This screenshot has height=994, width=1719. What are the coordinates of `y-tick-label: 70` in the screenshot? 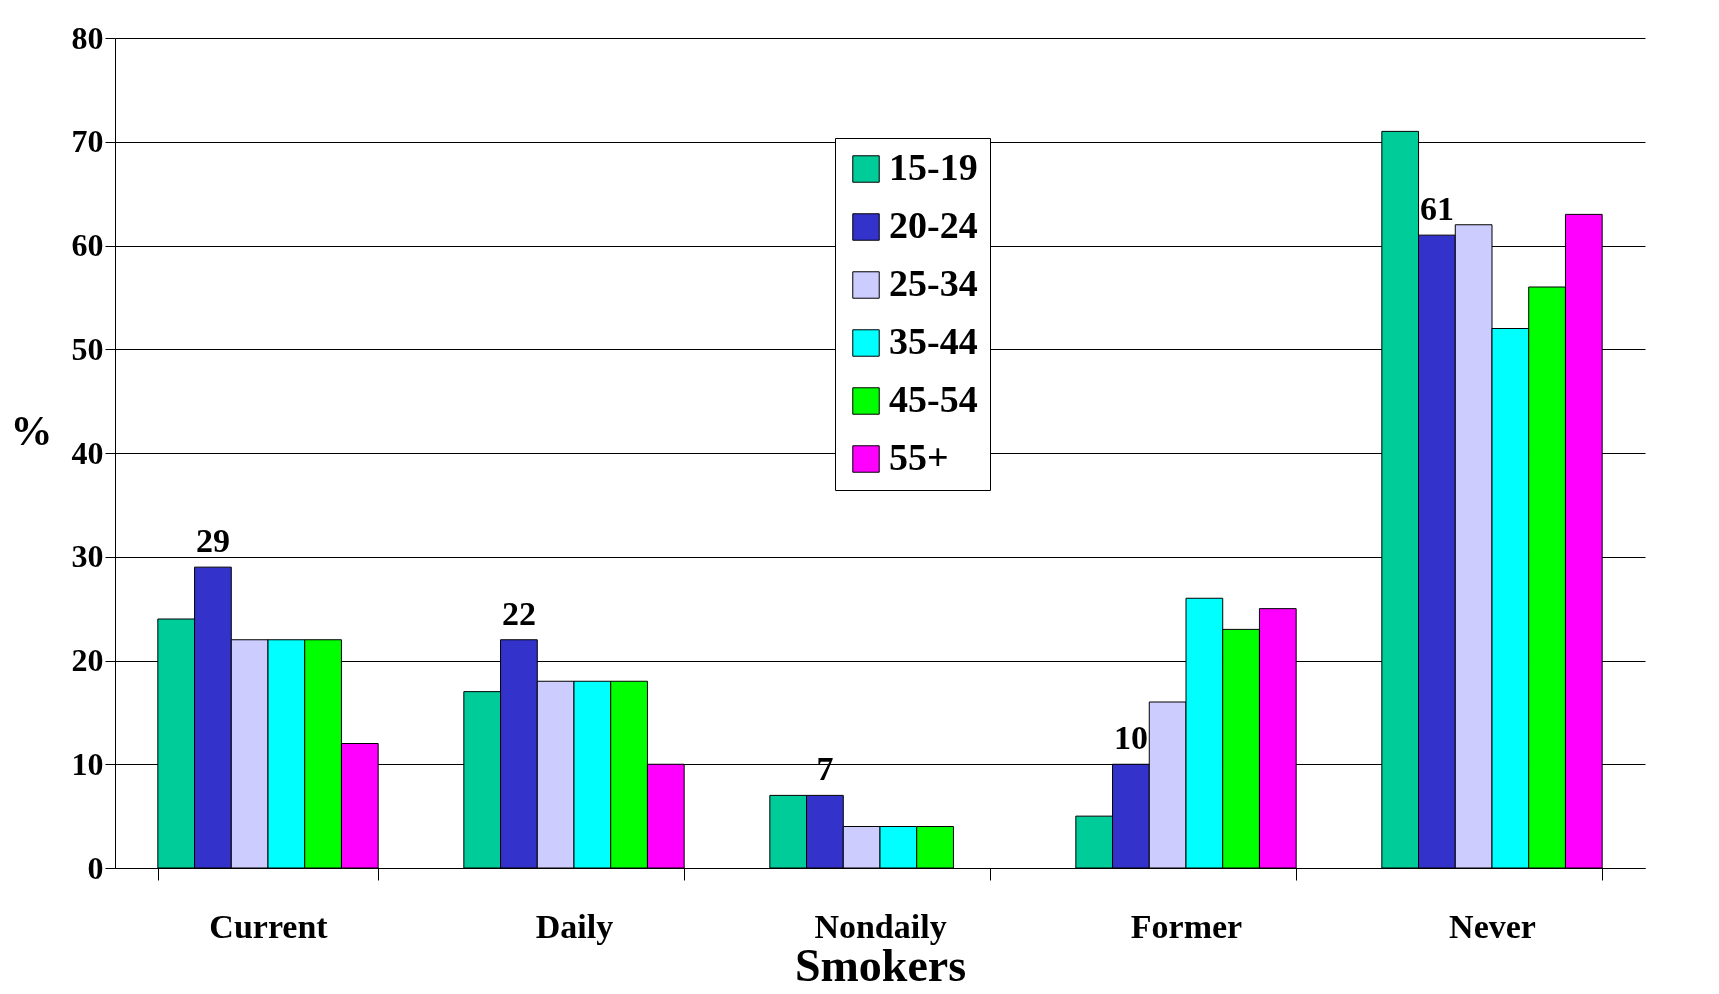 It's located at (87, 141).